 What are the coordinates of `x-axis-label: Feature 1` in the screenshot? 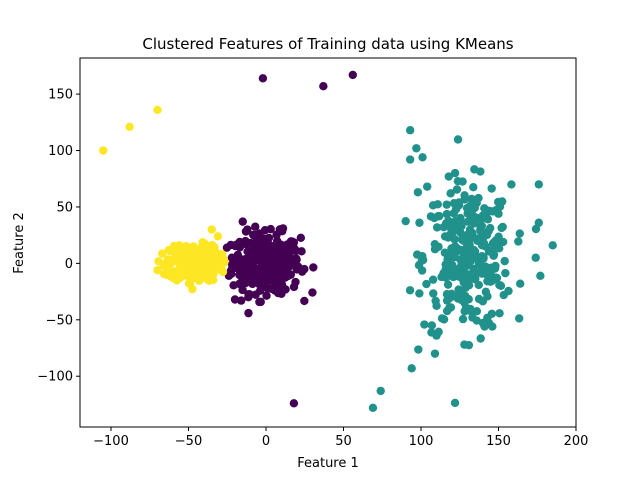 It's located at (328, 463).